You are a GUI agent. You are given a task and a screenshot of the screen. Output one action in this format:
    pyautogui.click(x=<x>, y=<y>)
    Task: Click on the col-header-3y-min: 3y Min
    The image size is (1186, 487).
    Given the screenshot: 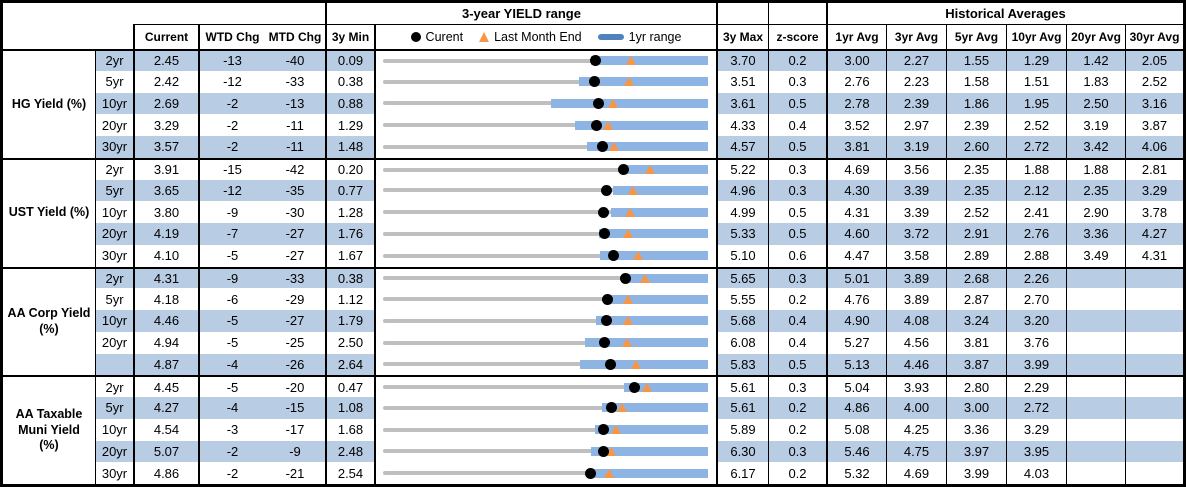 What is the action you would take?
    pyautogui.click(x=349, y=36)
    